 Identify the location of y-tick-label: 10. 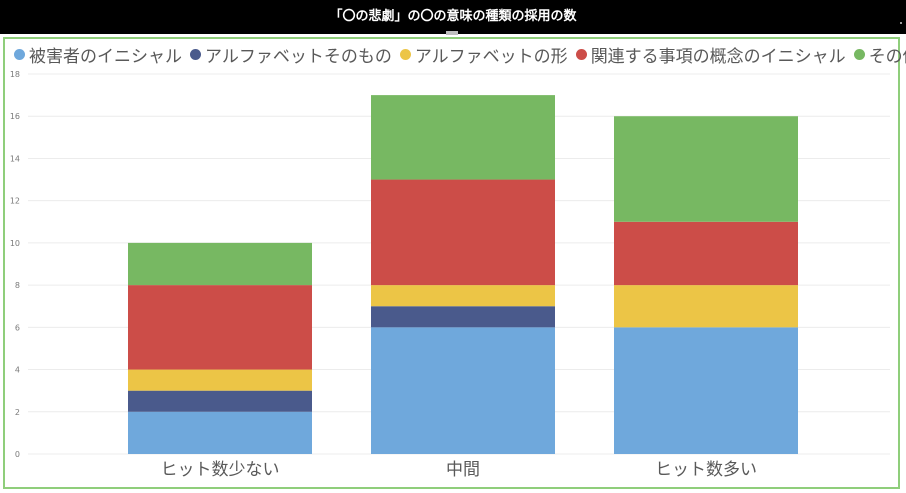
(15, 243).